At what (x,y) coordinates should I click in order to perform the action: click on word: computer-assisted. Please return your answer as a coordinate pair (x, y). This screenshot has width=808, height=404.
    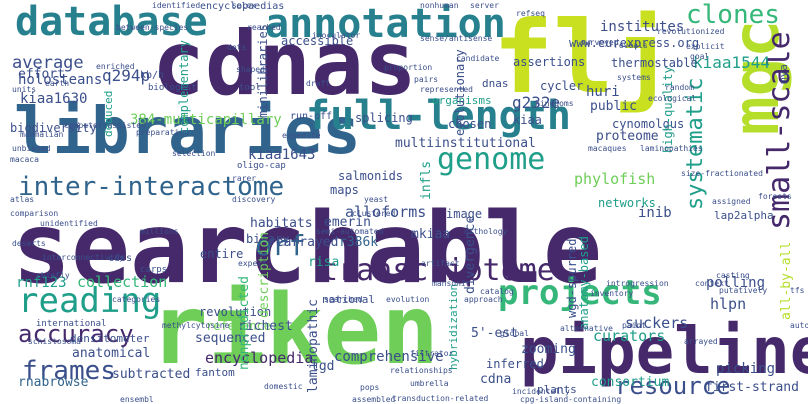
    Looking at the image, I should click on (105, 125).